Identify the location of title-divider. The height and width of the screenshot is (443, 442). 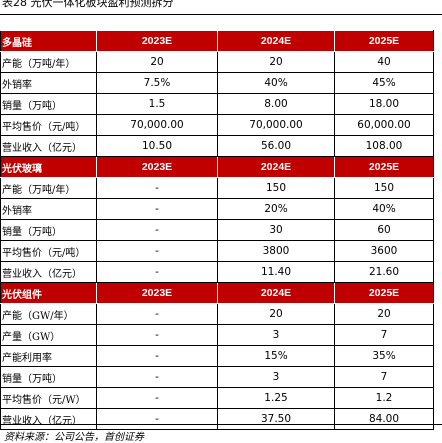
(221, 14).